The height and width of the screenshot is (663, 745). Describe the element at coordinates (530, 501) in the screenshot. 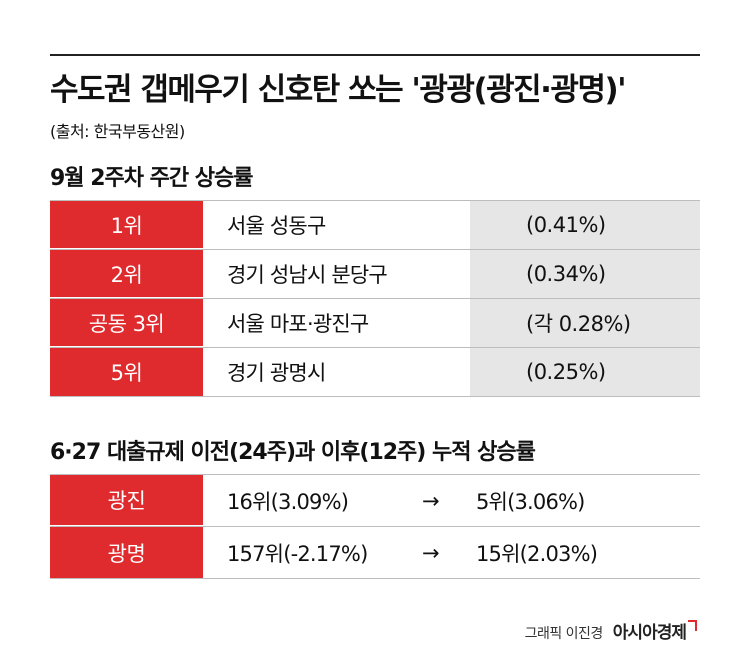

I see `after-value: 5위(3.06%)` at that location.